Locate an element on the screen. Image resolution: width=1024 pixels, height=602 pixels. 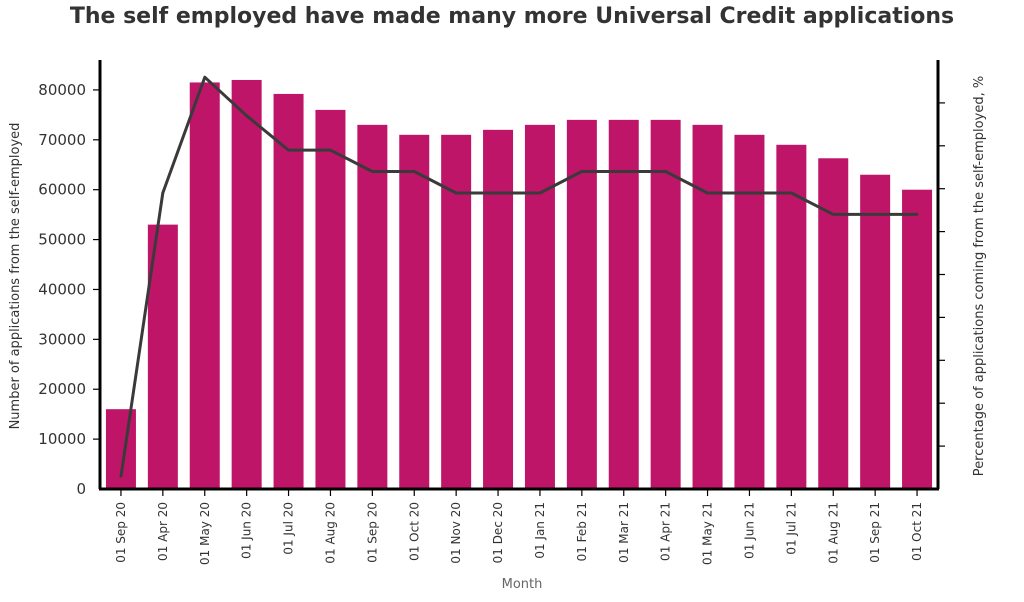
x-tick-label: 01 Jan 21 is located at coordinates (540, 530).